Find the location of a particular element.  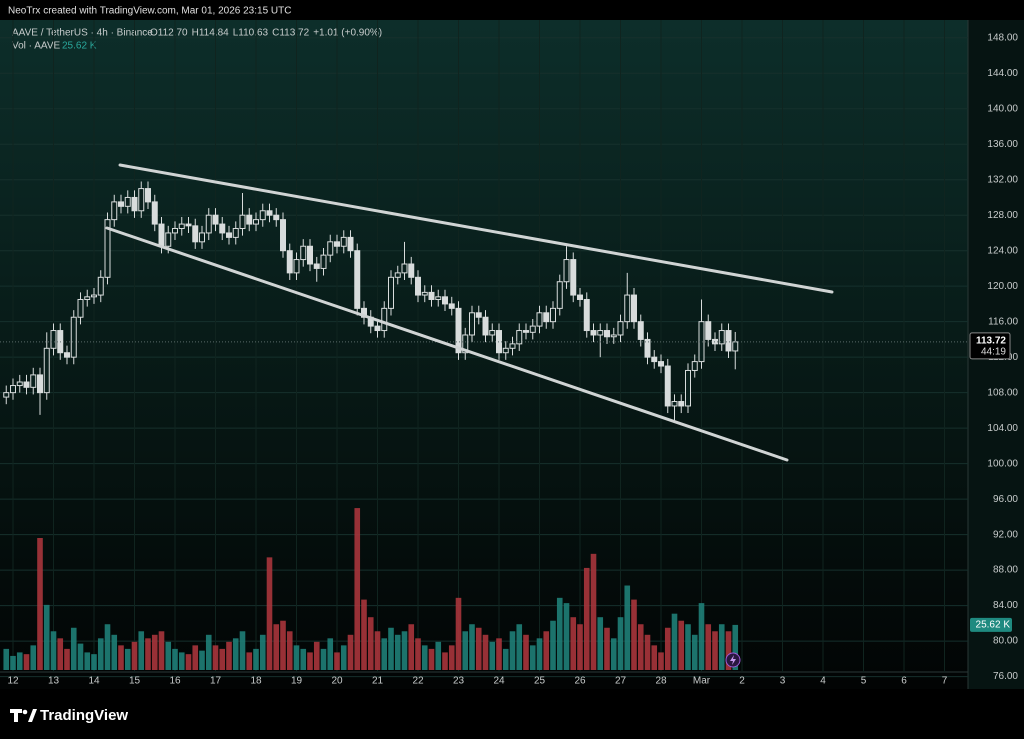

trend-line is located at coordinates (476, 228).